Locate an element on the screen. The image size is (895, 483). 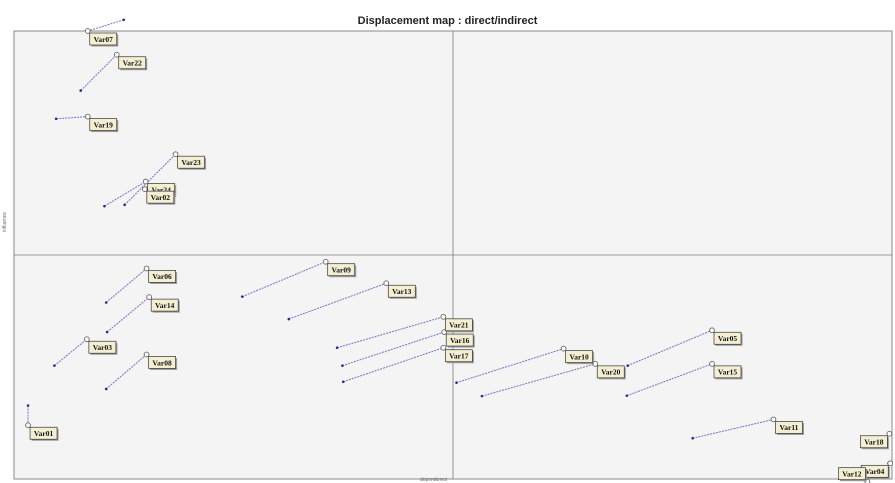
label-box-var07 is located at coordinates (103, 39).